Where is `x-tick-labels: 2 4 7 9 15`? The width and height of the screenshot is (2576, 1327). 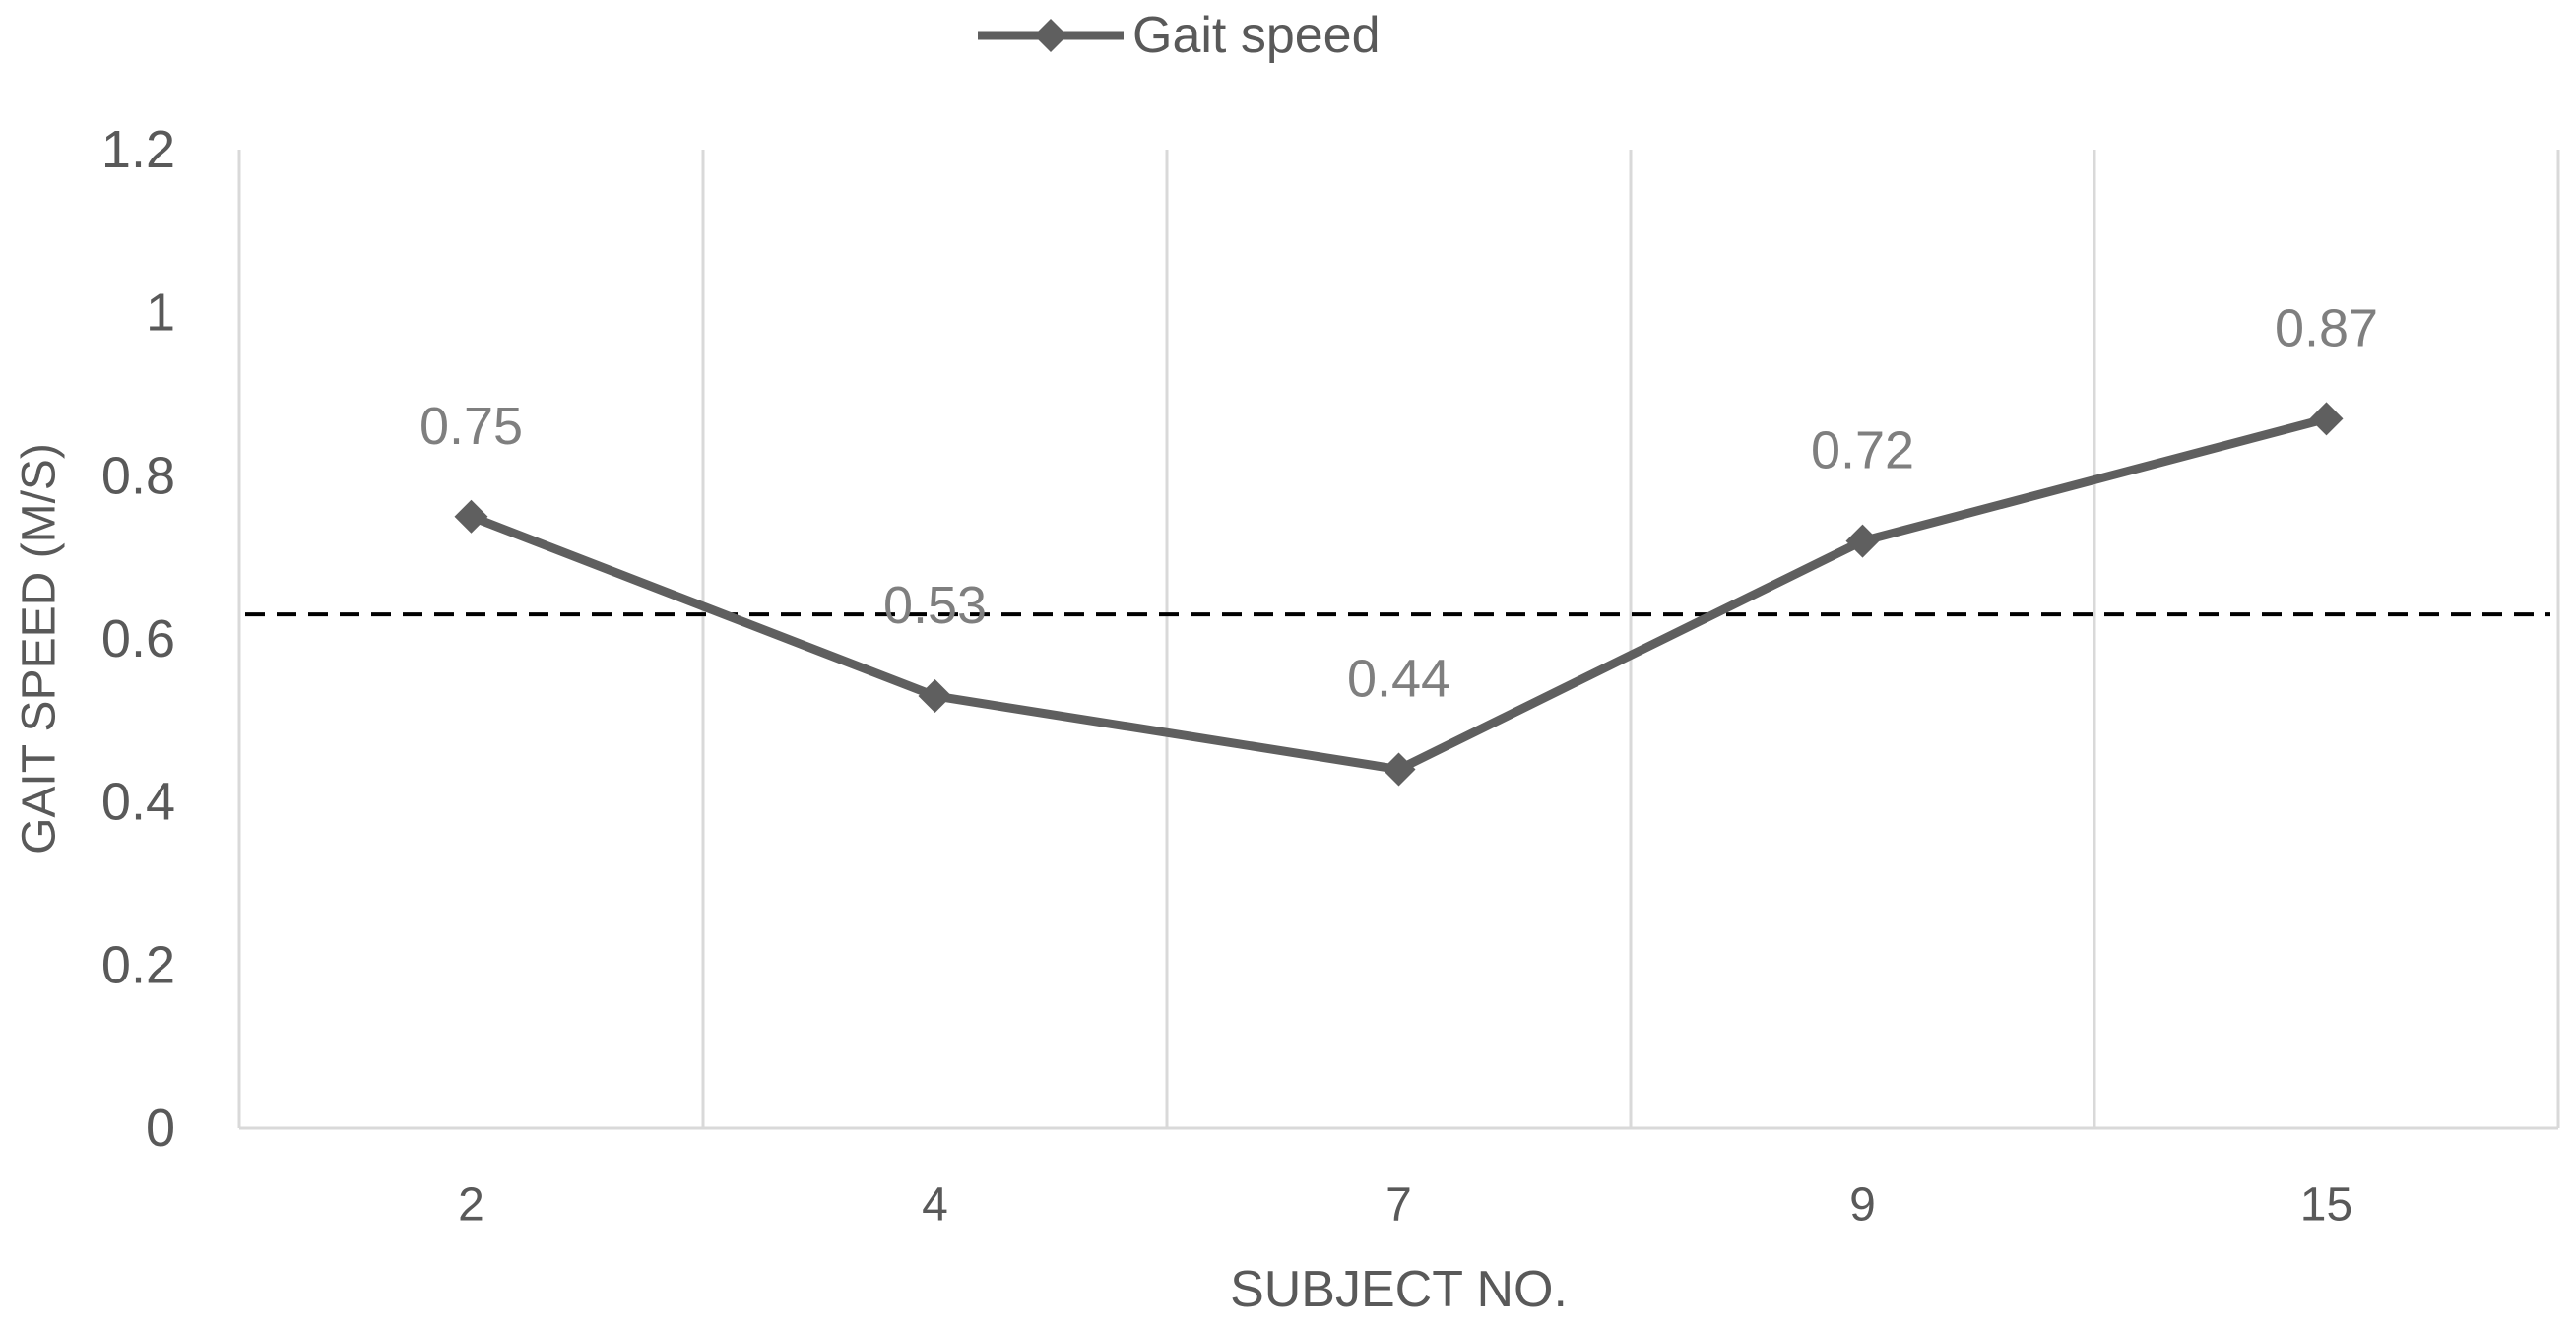 x-tick-labels: 2 4 7 9 15 is located at coordinates (1405, 1205).